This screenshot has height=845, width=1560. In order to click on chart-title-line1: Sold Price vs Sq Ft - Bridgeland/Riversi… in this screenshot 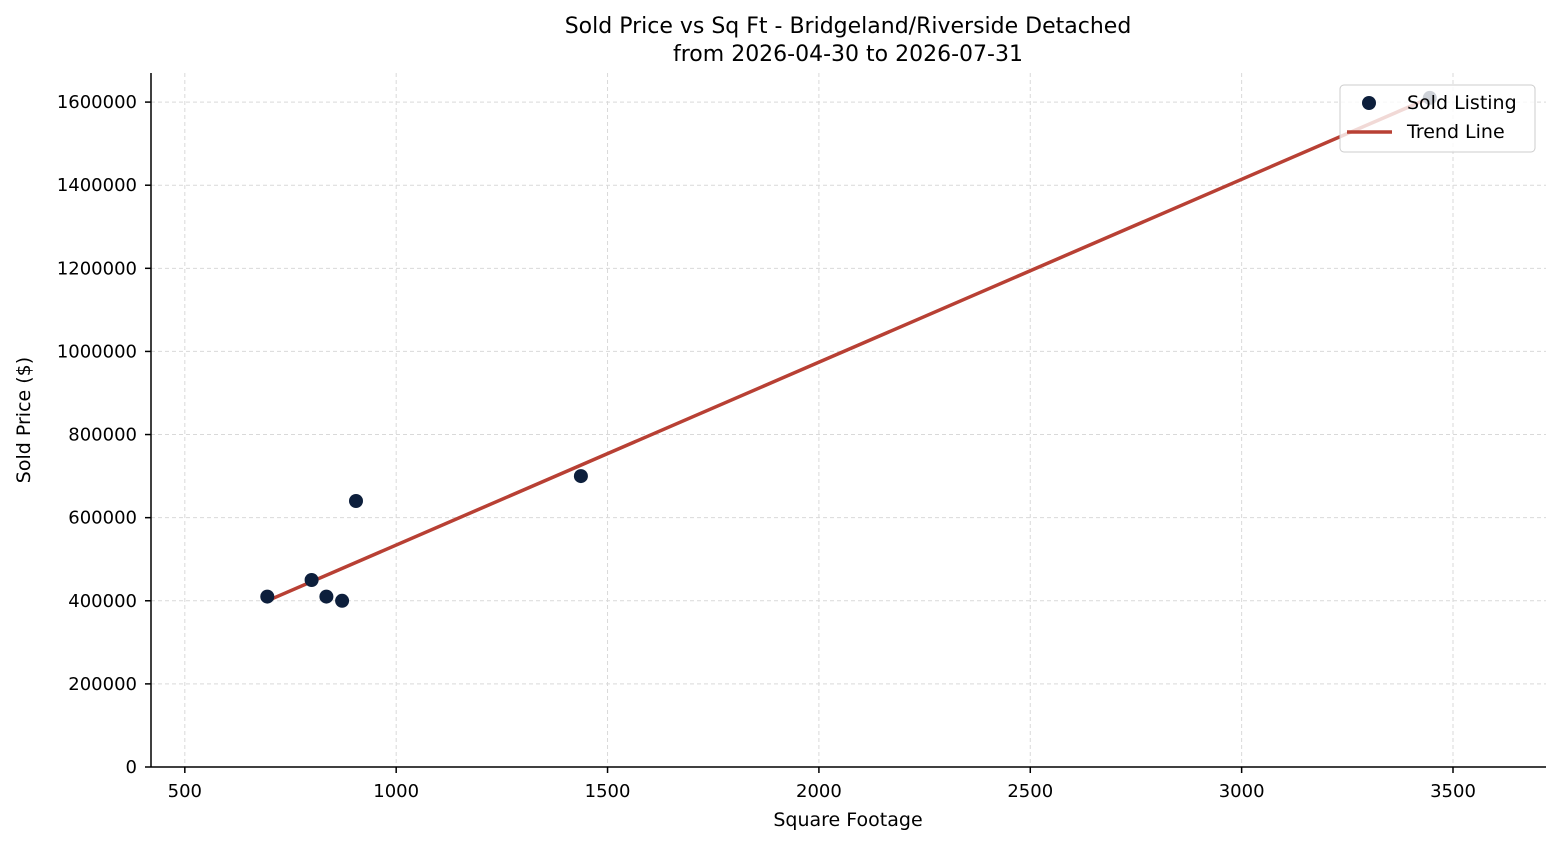, I will do `click(848, 26)`.